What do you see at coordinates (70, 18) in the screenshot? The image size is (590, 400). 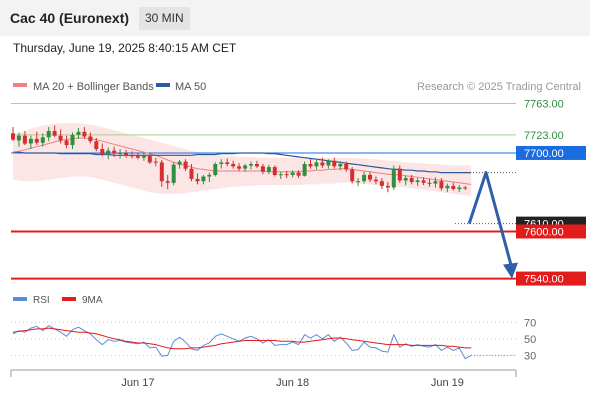 I see `instrument-title: Cac 40 (Euronext)` at bounding box center [70, 18].